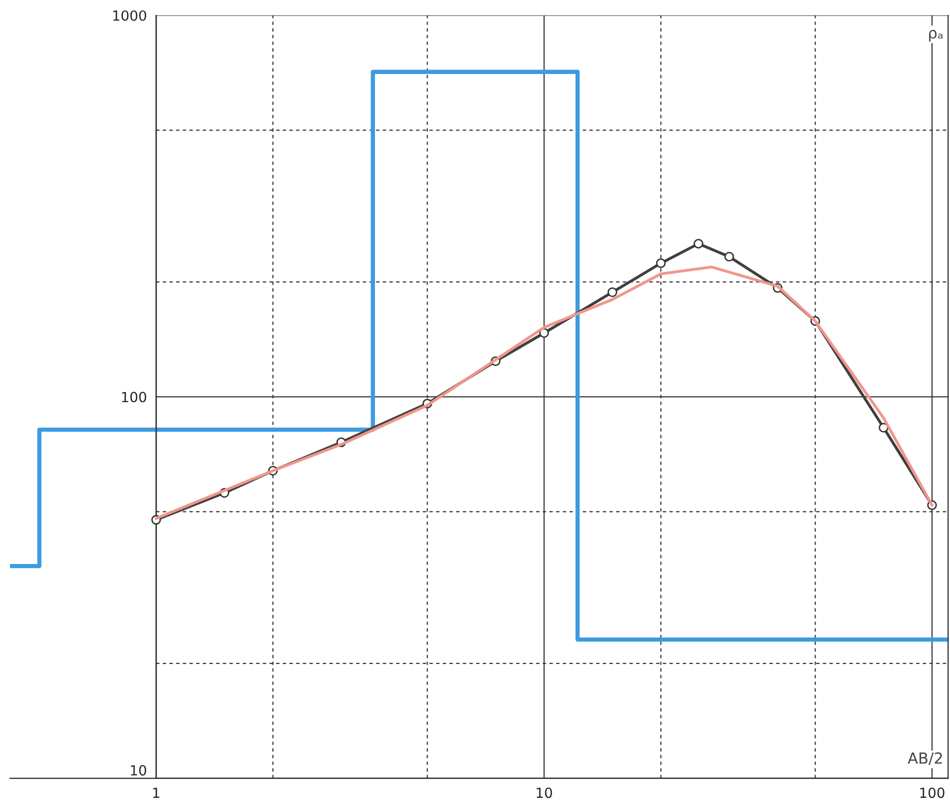 The image size is (950, 809). What do you see at coordinates (932, 793) in the screenshot?
I see `x-tick-label: 100` at bounding box center [932, 793].